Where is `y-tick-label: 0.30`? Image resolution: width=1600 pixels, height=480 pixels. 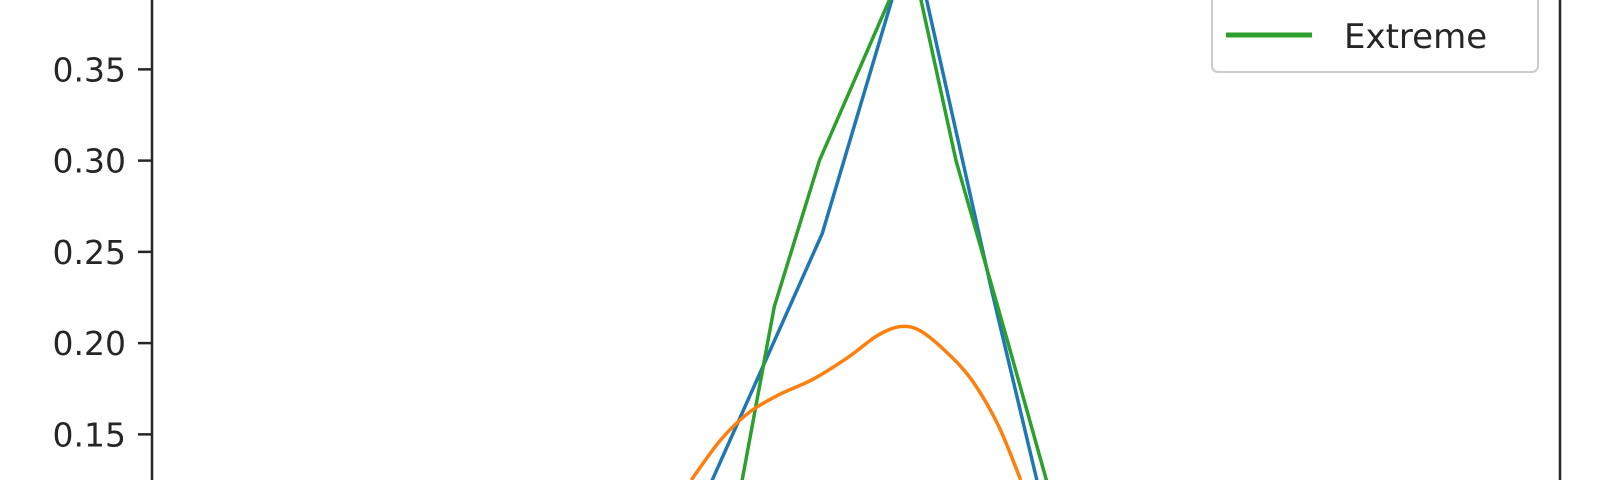 y-tick-label: 0.30 is located at coordinates (89, 161).